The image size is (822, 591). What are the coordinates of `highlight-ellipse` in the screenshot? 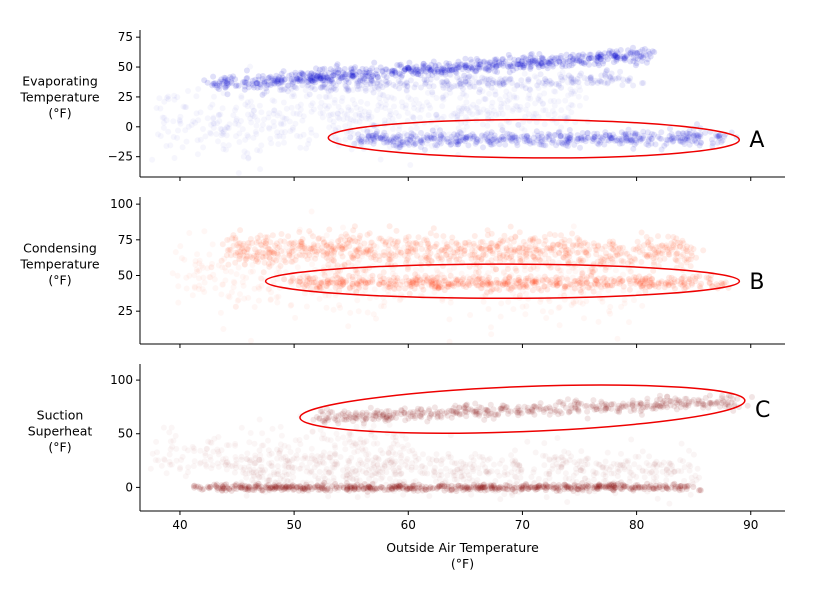 It's located at (502, 281).